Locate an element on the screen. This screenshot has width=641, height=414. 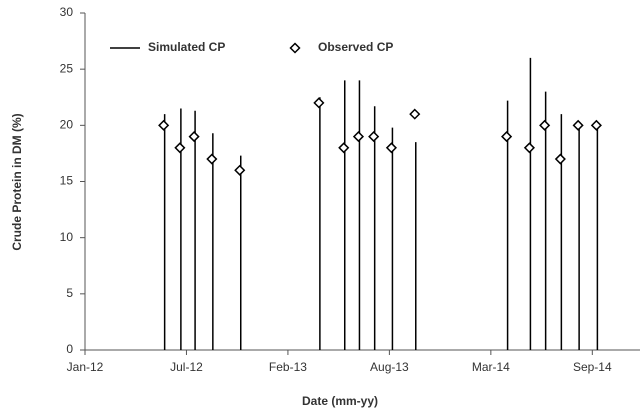
y-tick-label: 25 is located at coordinates (67, 68).